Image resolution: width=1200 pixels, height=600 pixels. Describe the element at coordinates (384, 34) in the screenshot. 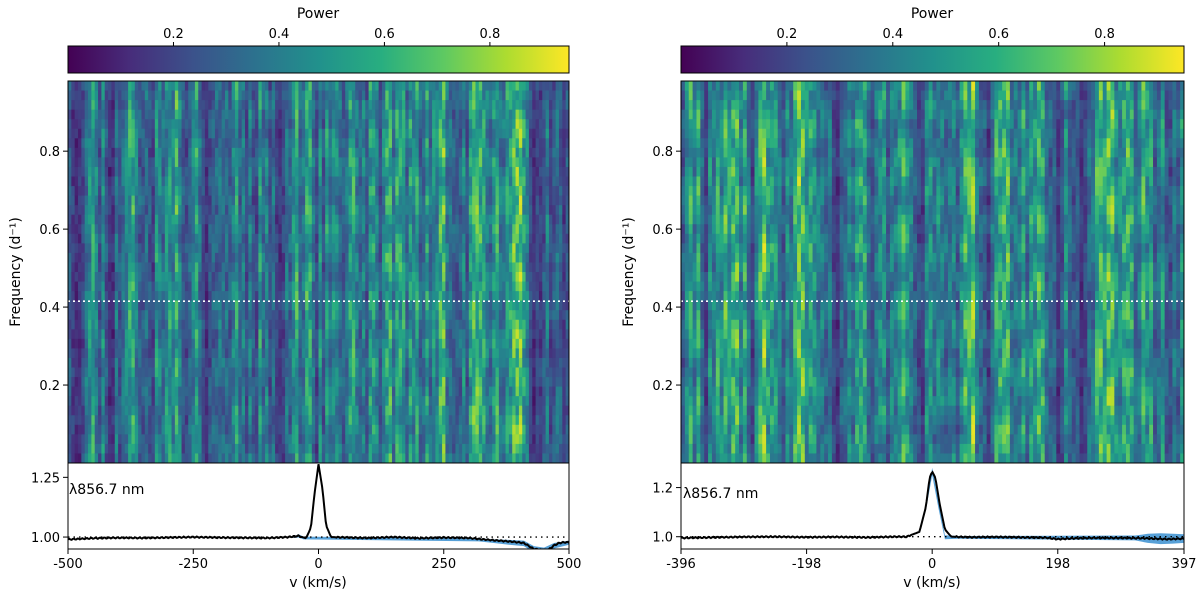

I see `colorbar-tick-label: 0.6` at that location.